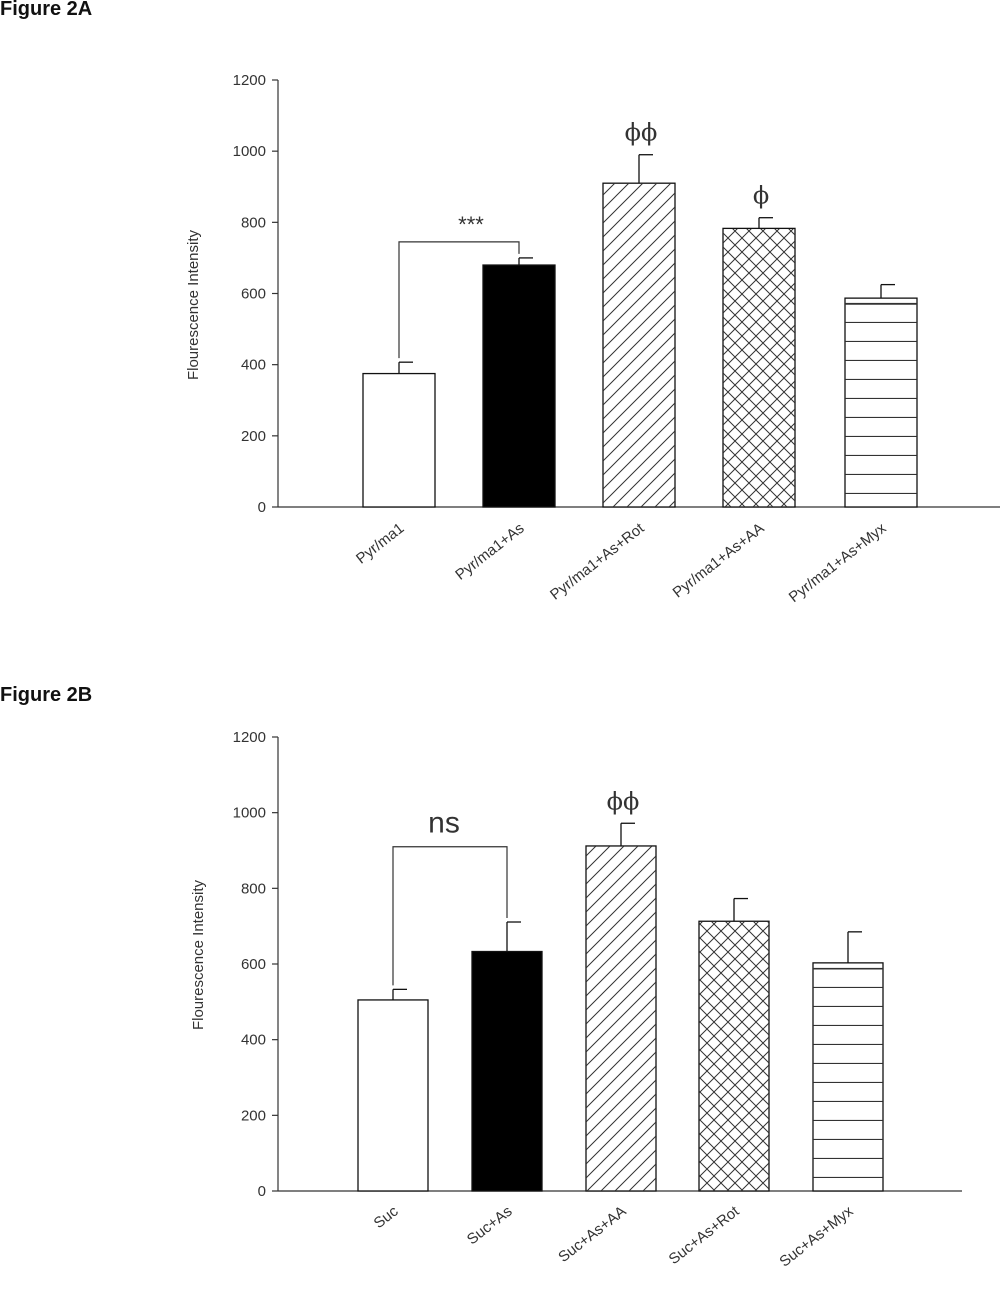 Image resolution: width=1000 pixels, height=1290 pixels. I want to click on x-category-label: Suc, so click(386, 1217).